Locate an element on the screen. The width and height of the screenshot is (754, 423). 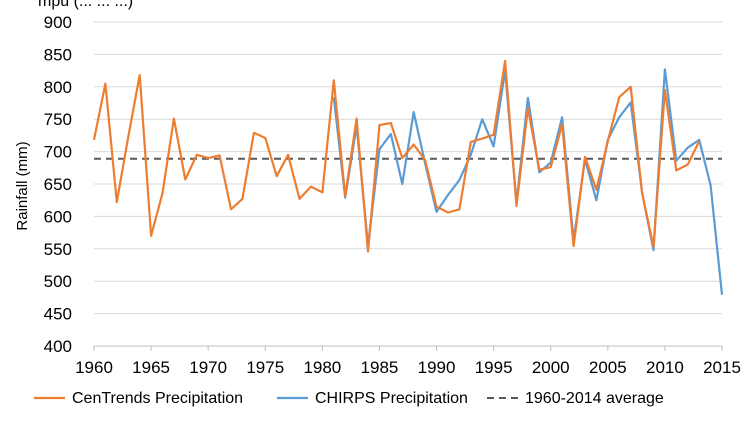
y-tick-450: 450 is located at coordinates (58, 314).